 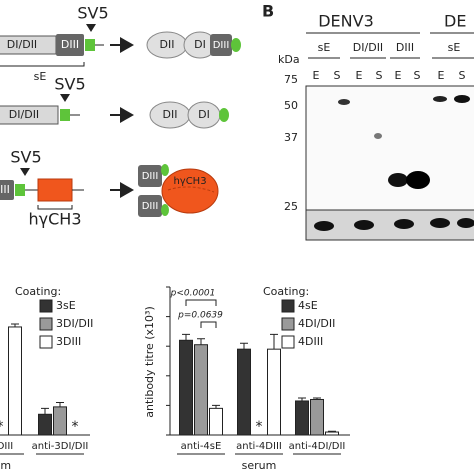 I want to click on legend-label: 4DI/DII, so click(x=316, y=323).